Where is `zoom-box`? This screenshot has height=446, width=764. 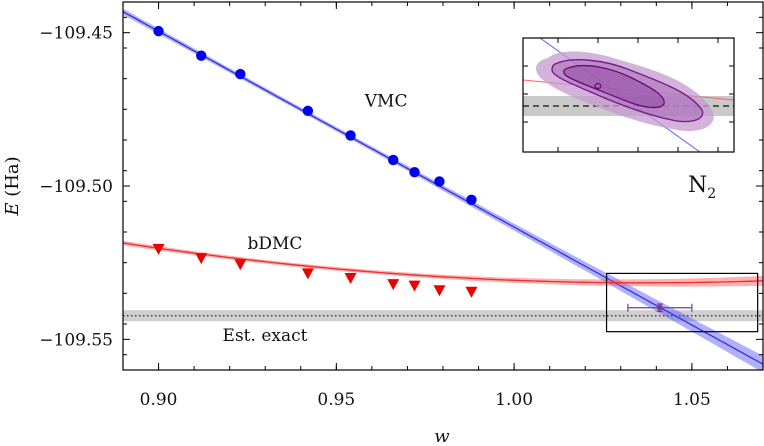 zoom-box is located at coordinates (682, 302).